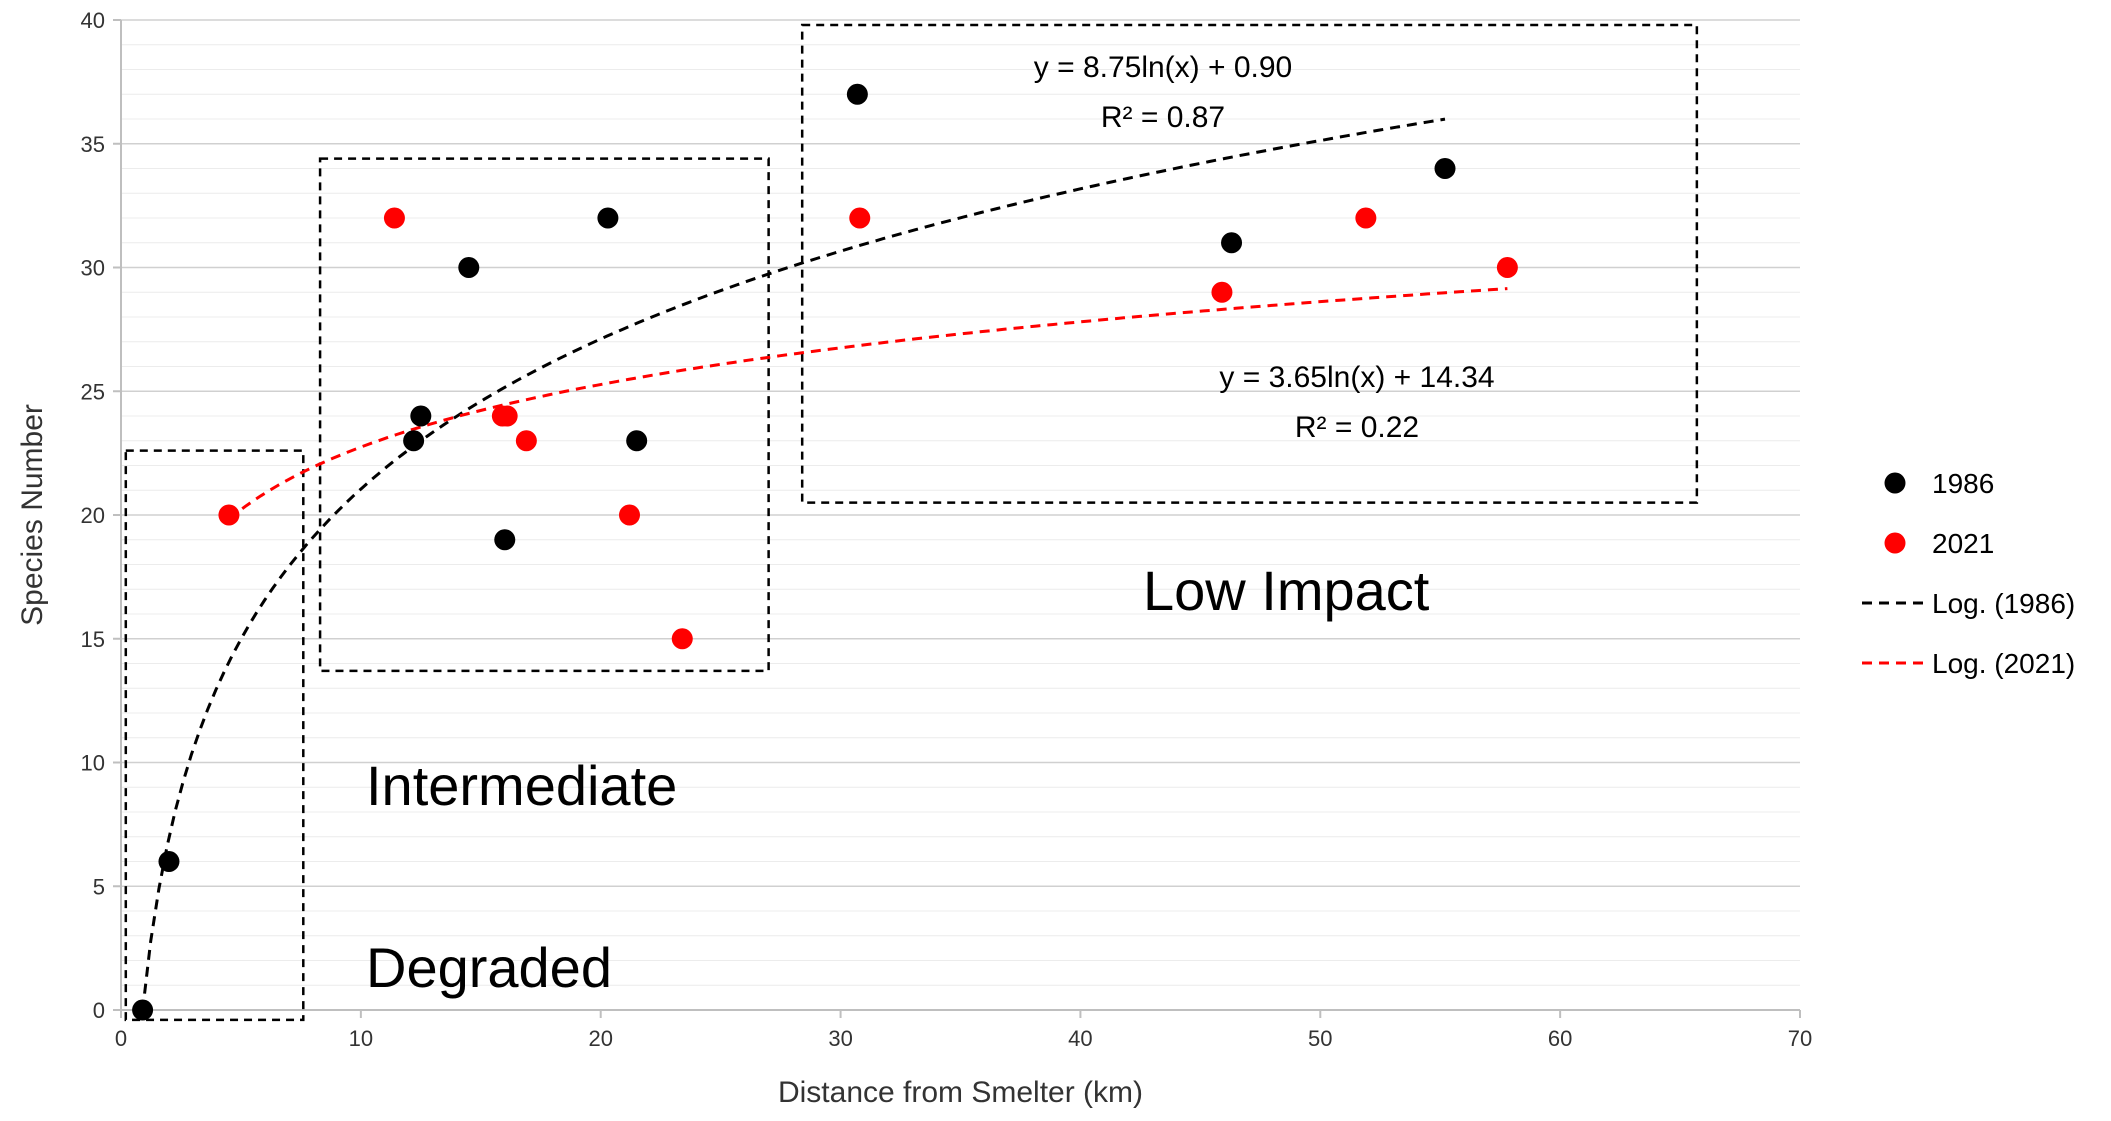 This screenshot has height=1121, width=2111. What do you see at coordinates (93, 763) in the screenshot?
I see `y-tick-label: 10` at bounding box center [93, 763].